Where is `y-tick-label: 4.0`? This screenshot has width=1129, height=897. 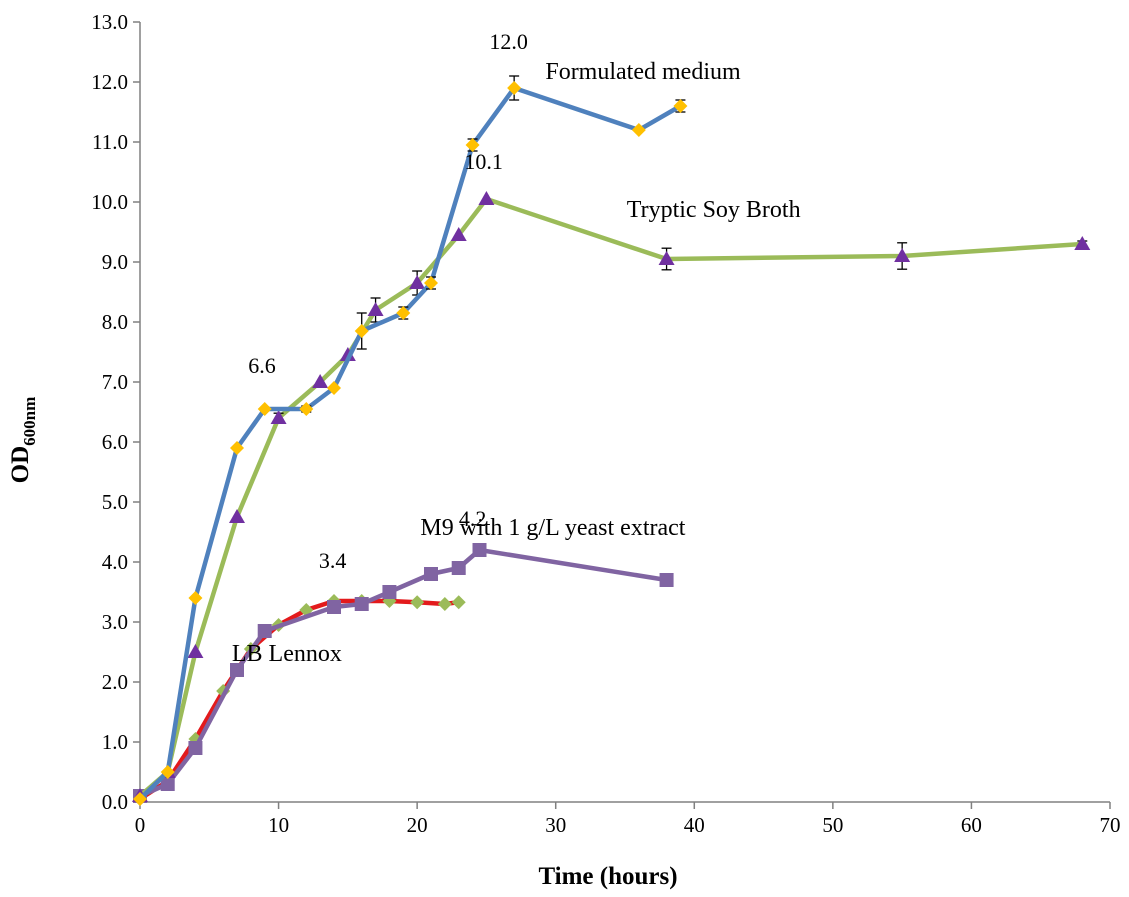
y-tick-label: 4.0 is located at coordinates (115, 562).